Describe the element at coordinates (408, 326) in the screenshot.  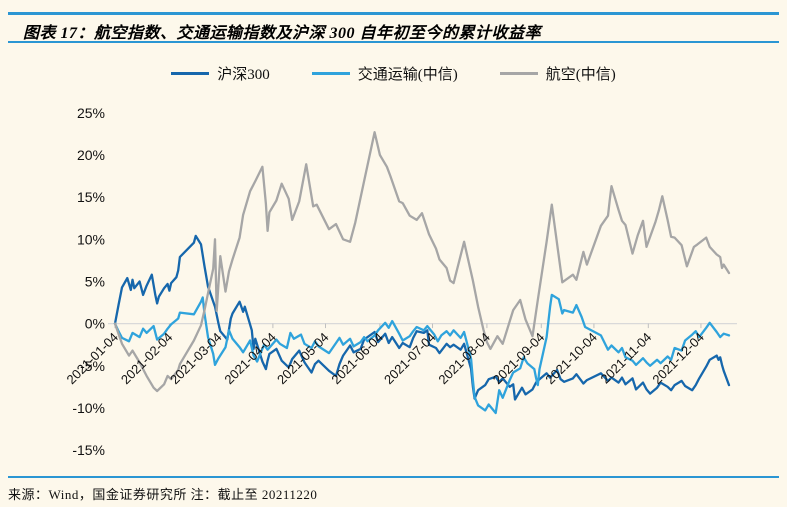
I see `x-axis-tick-marks` at that location.